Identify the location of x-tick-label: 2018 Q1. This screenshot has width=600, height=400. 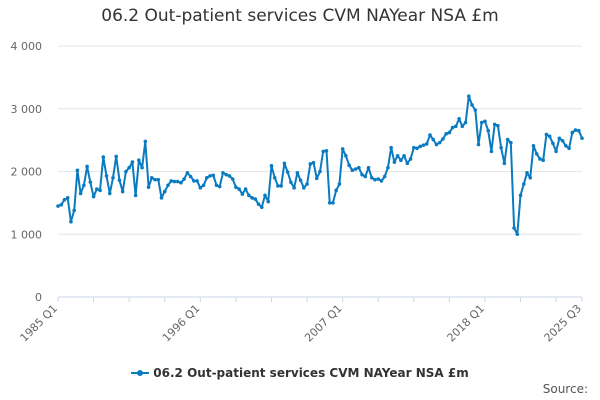
(466, 323).